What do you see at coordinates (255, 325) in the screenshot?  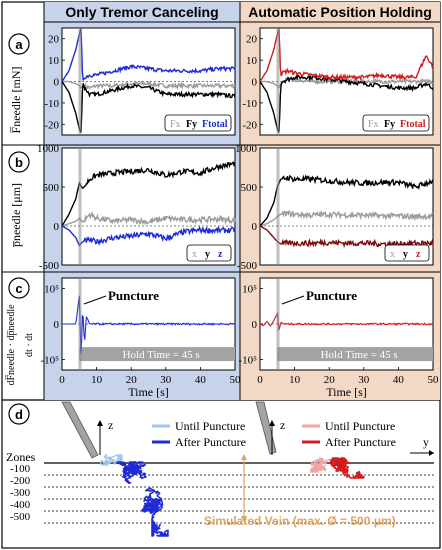 I see `panel-c-right-ytick-label: 0` at bounding box center [255, 325].